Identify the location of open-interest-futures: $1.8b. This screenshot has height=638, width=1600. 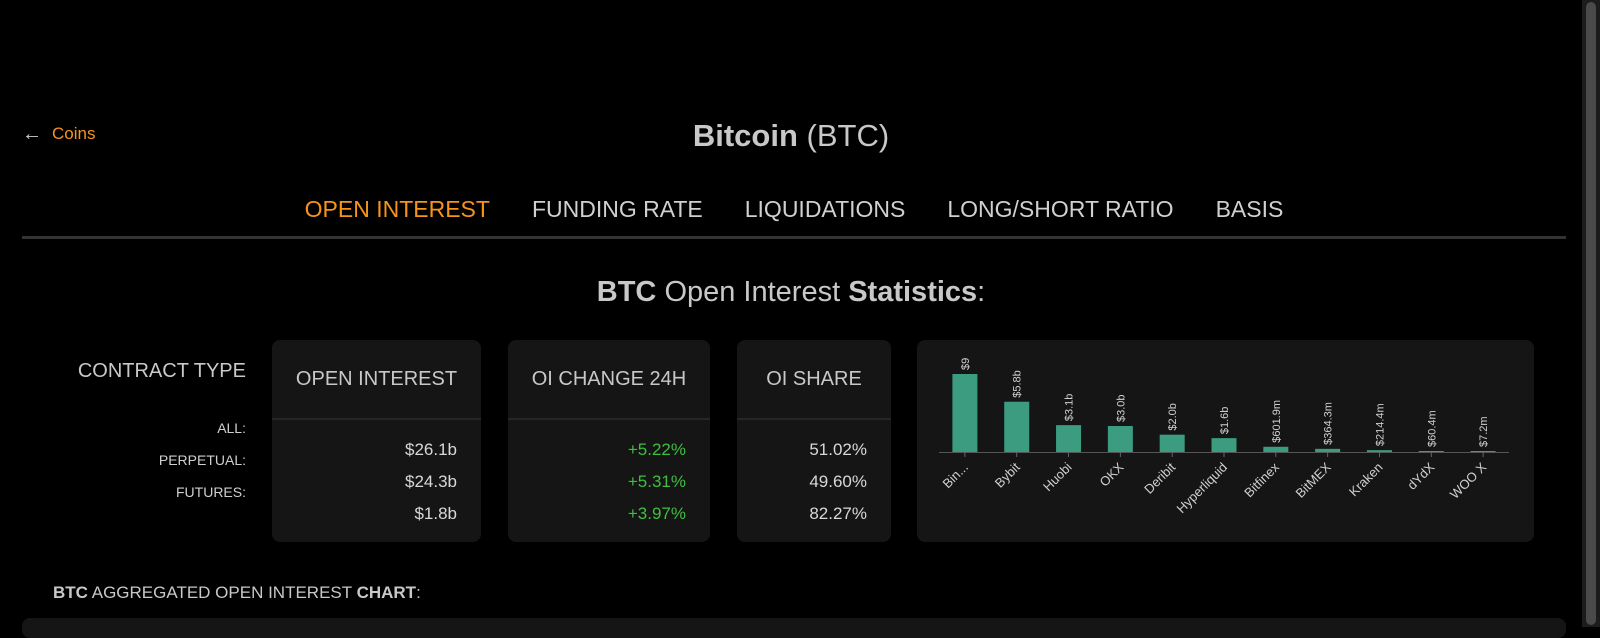
(435, 513).